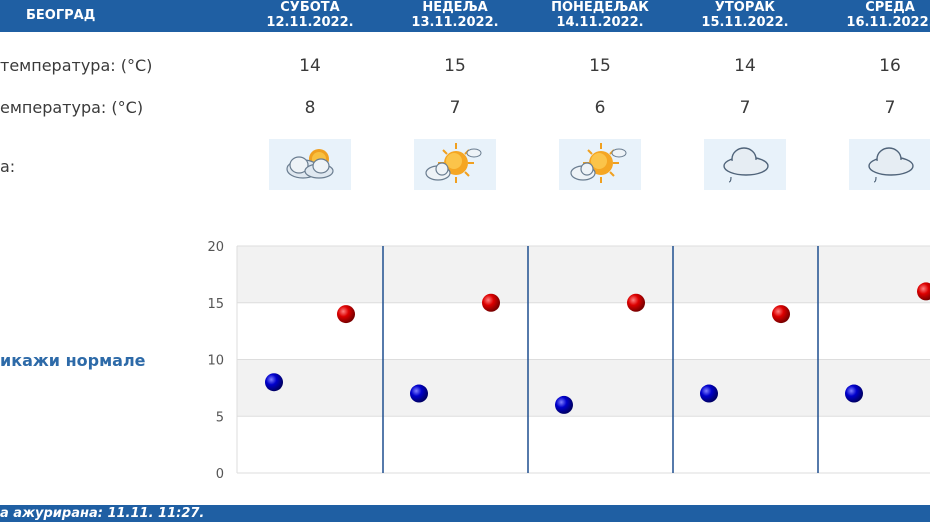  Describe the element at coordinates (745, 22) in the screenshot. I see `day-date: 15.11.2022.` at that location.